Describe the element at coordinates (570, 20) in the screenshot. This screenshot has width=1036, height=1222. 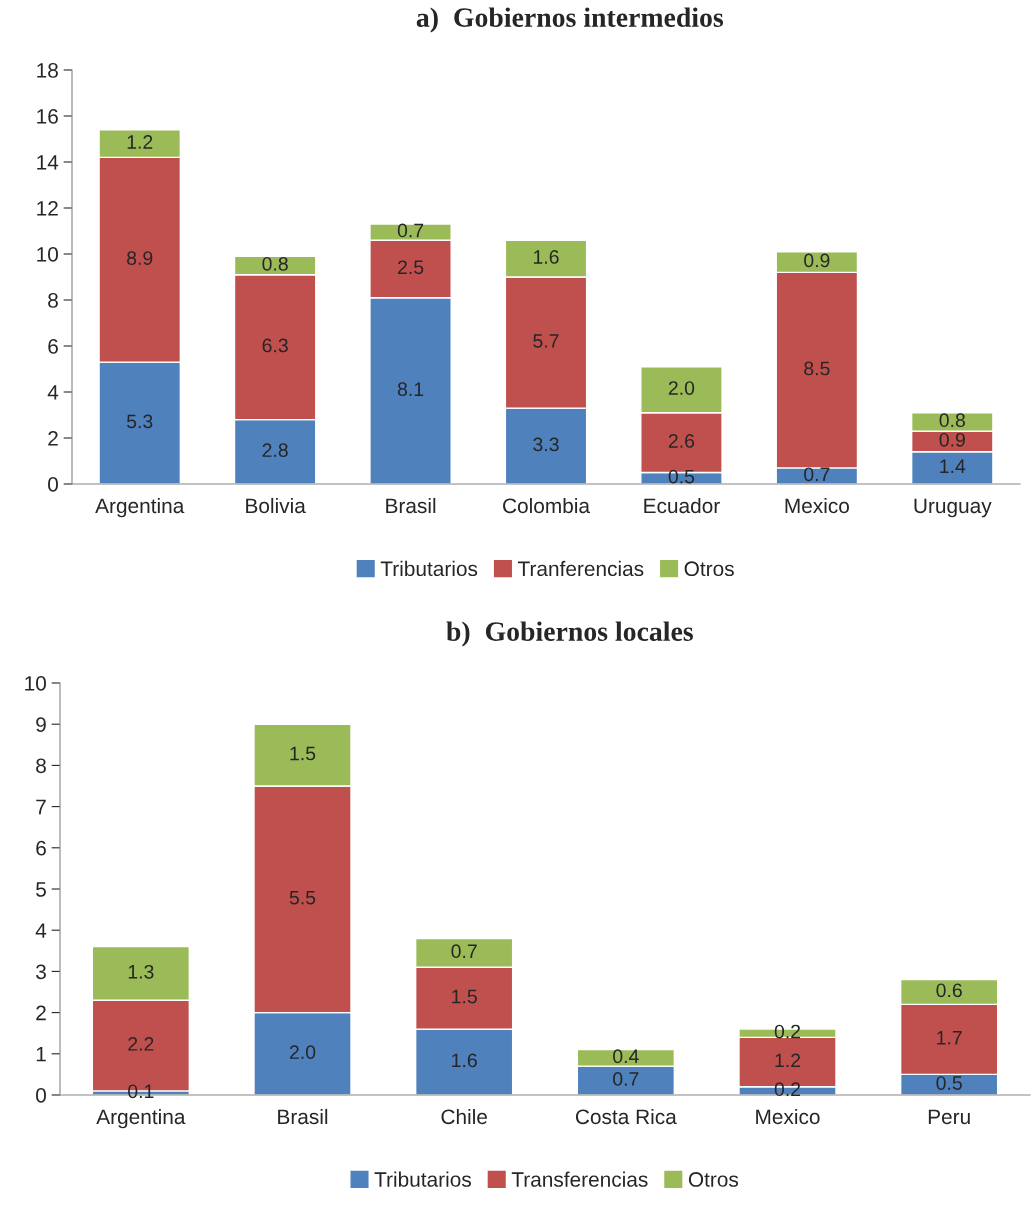
I see `chart-title: a) Gobiernos intermedios` at that location.